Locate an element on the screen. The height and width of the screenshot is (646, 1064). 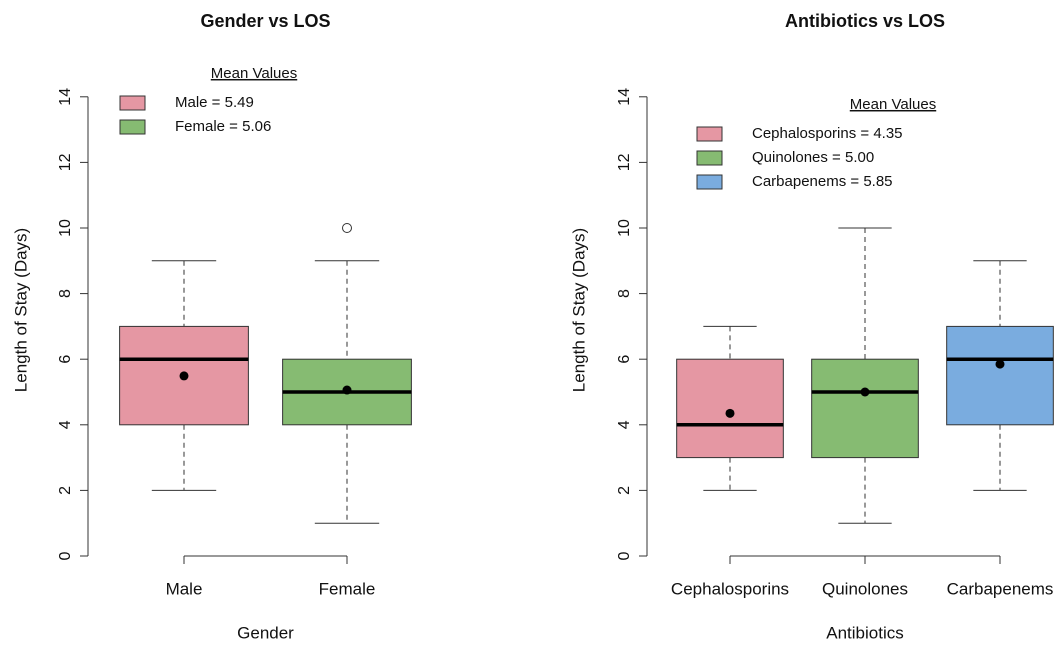
legend-label: Quinolones = 5.00 is located at coordinates (813, 157).